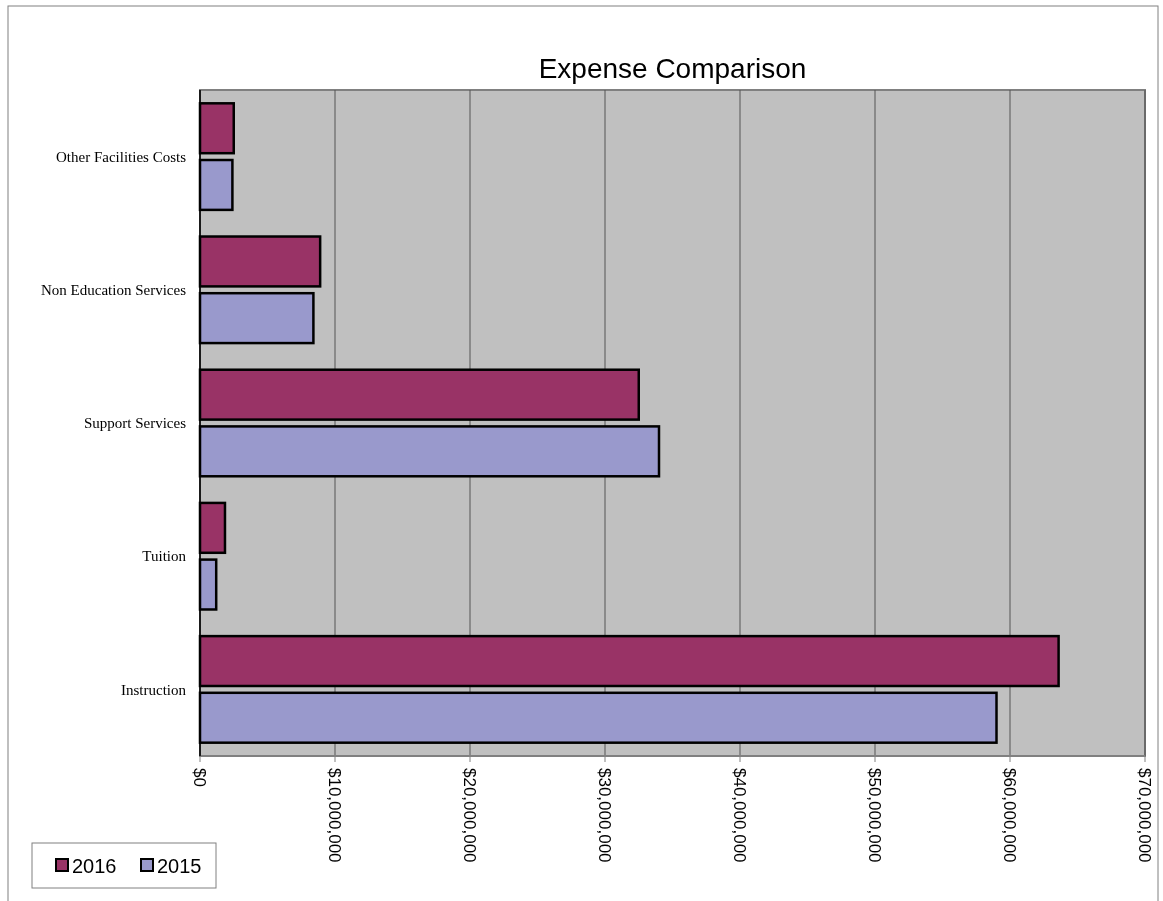 The image size is (1163, 901). What do you see at coordinates (114, 290) in the screenshot?
I see `y-tick-label: Non Education Services` at bounding box center [114, 290].